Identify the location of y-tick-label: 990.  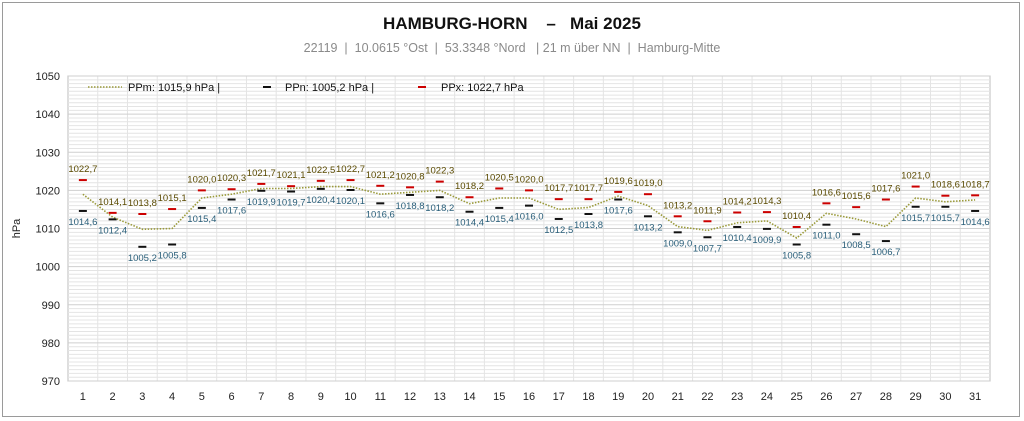
(51, 306).